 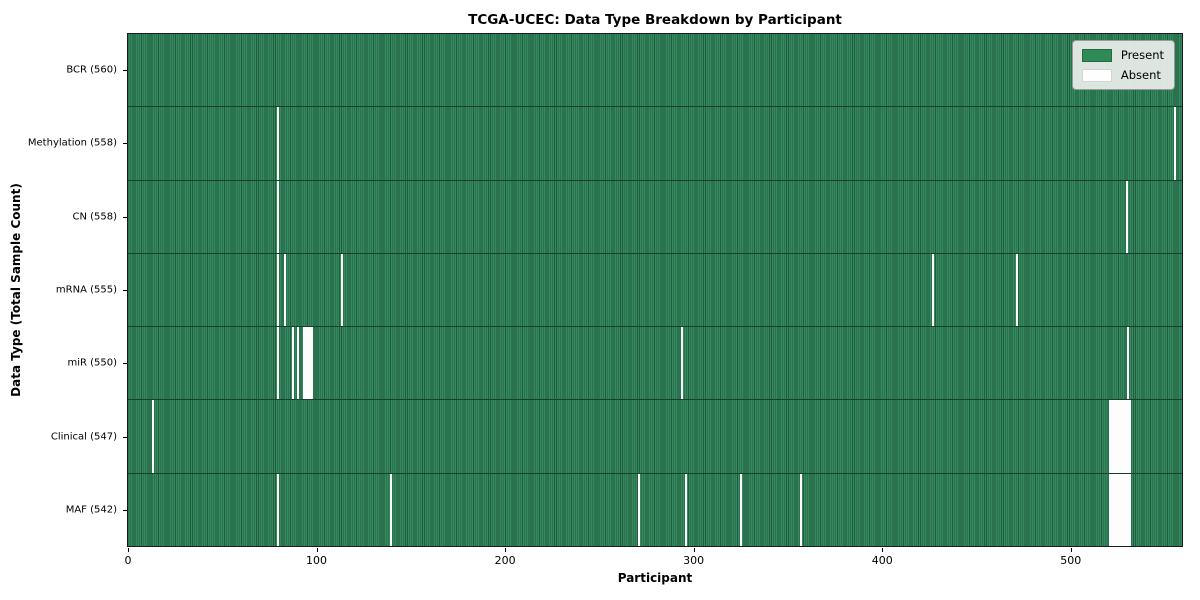 What do you see at coordinates (1142, 55) in the screenshot?
I see `legend-present-label: Present` at bounding box center [1142, 55].